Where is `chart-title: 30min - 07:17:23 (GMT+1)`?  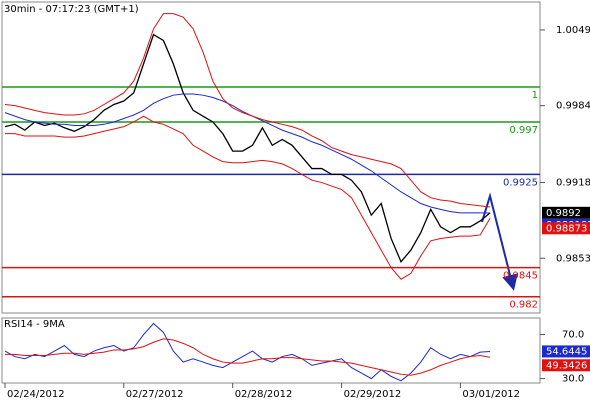
chart-title: 30min - 07:17:23 (GMT+1) is located at coordinates (71, 9).